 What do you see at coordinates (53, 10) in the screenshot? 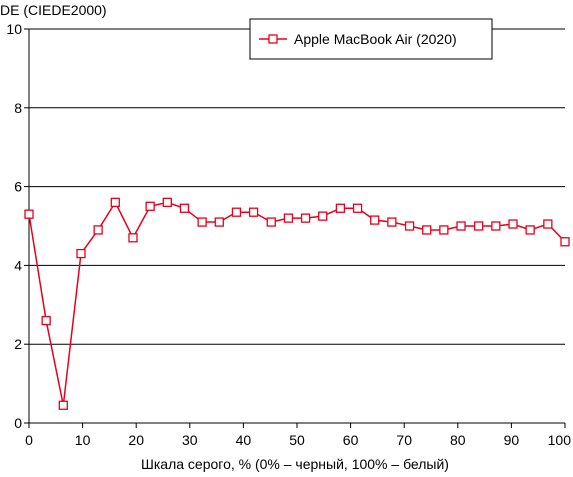
I see `y-axis-title: DE (CIEDE2000)` at bounding box center [53, 10].